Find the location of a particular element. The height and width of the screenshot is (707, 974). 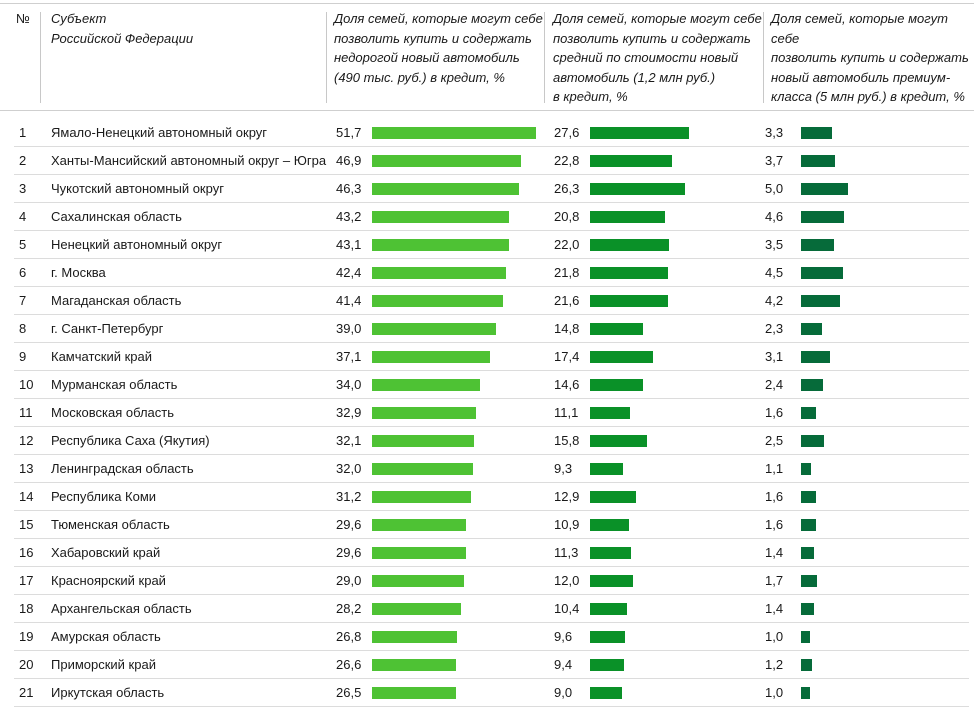

value-label: 1,4 is located at coordinates (774, 608).